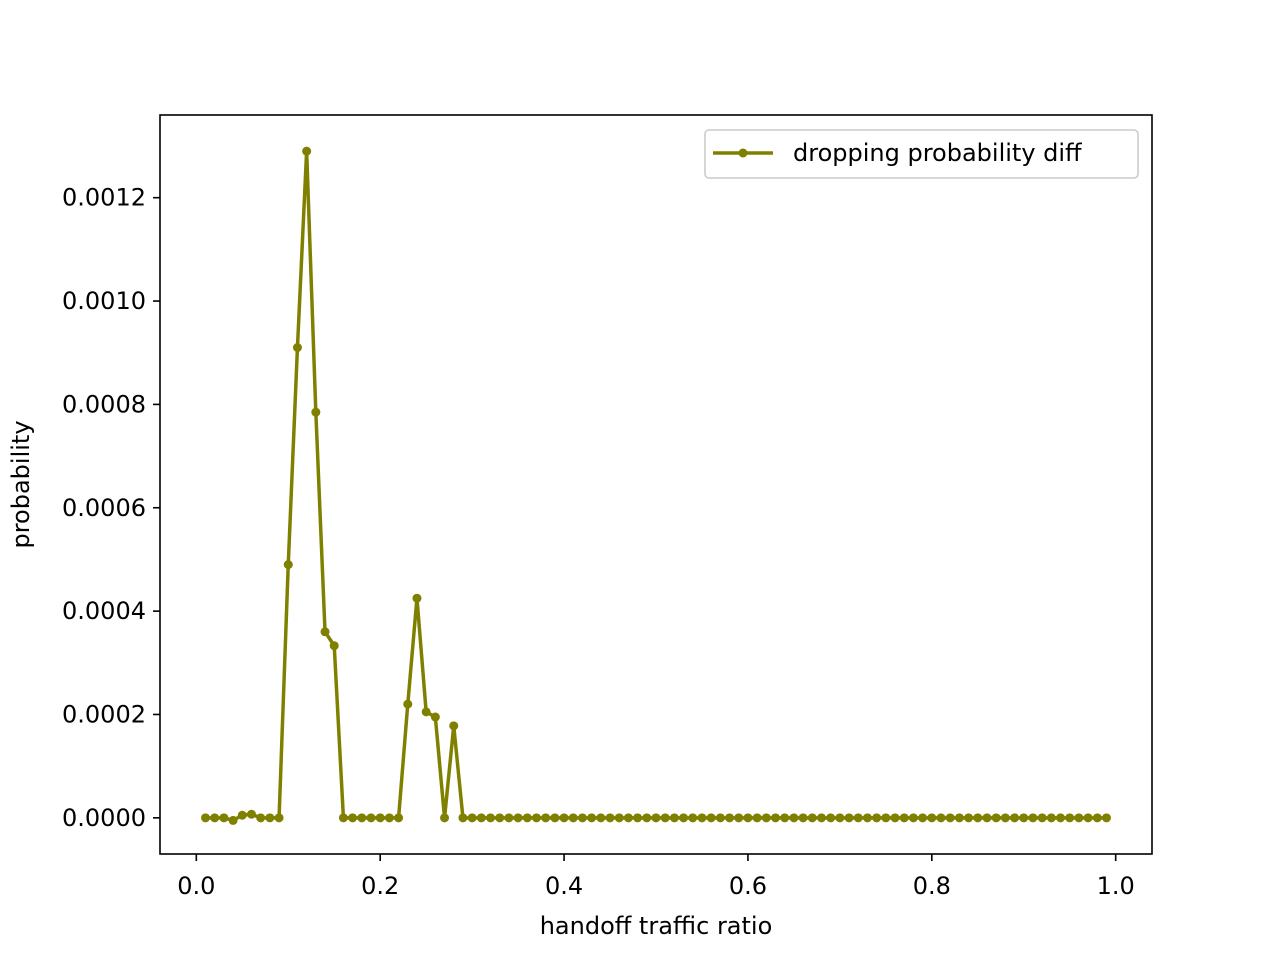 The image size is (1280, 965). I want to click on x-tick-label: 0.6, so click(748, 886).